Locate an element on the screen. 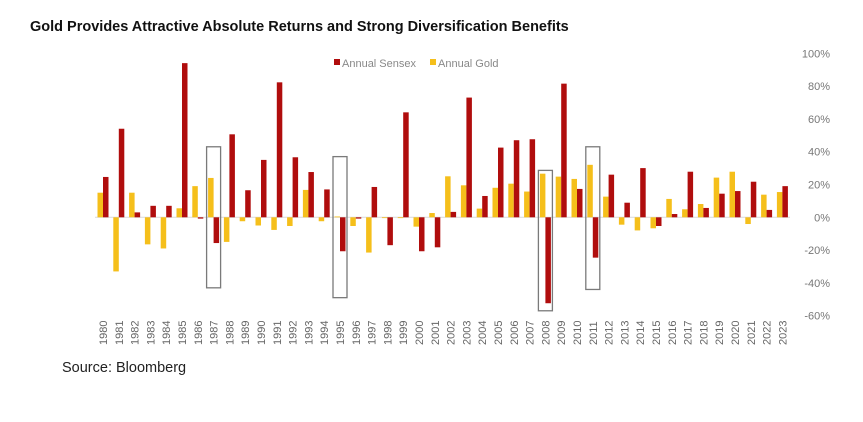 This screenshot has height=422, width=863. x-tick-label: 2009 is located at coordinates (562, 333).